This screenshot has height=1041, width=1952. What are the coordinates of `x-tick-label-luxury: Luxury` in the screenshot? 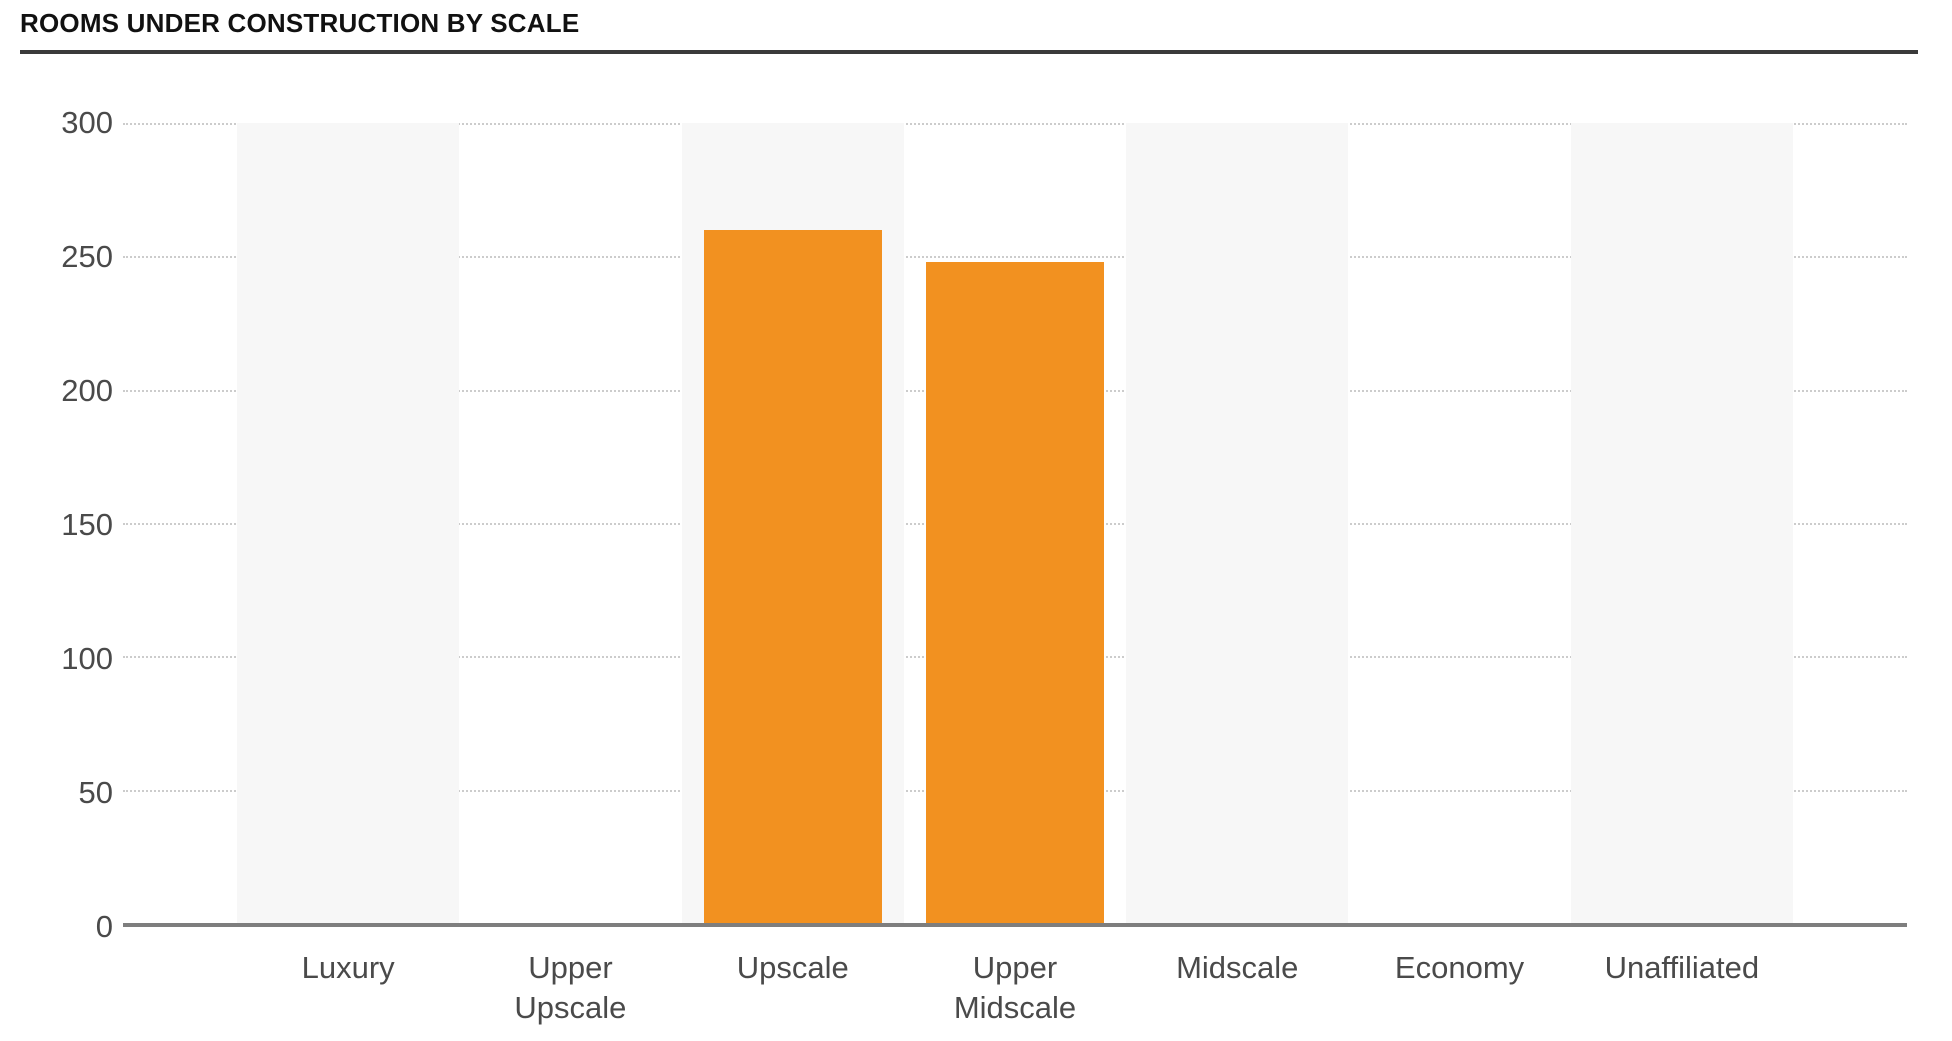 It's located at (348, 987).